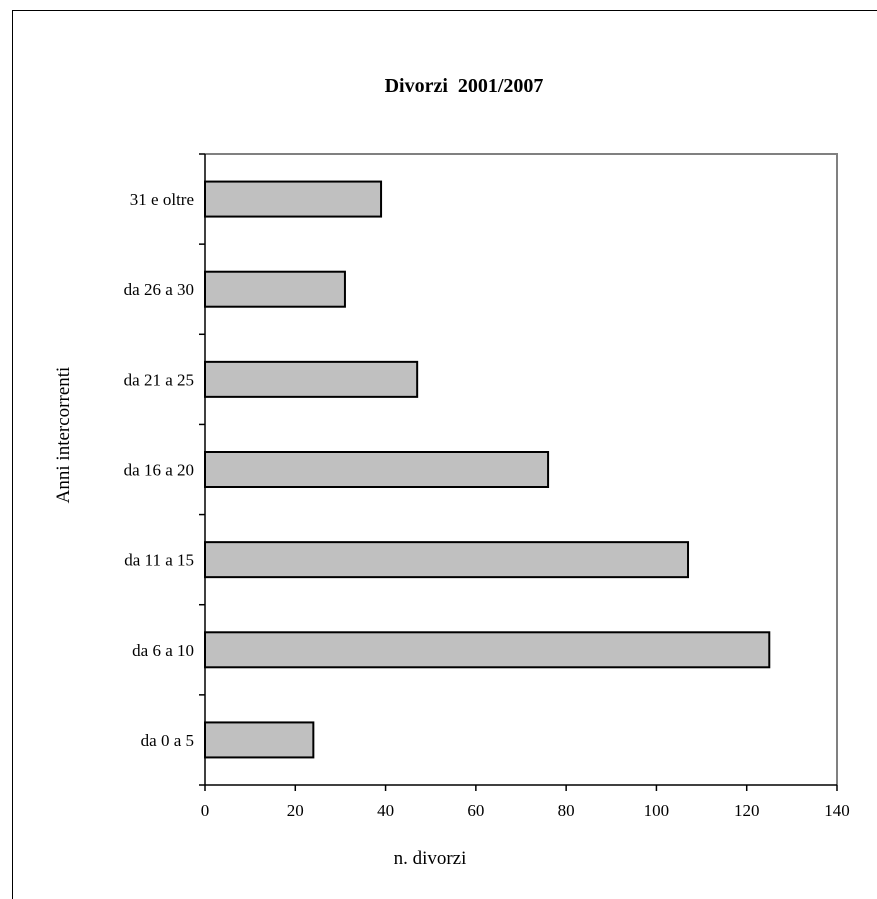 This screenshot has width=877, height=899. Describe the element at coordinates (205, 810) in the screenshot. I see `x-tick-label: 0` at that location.